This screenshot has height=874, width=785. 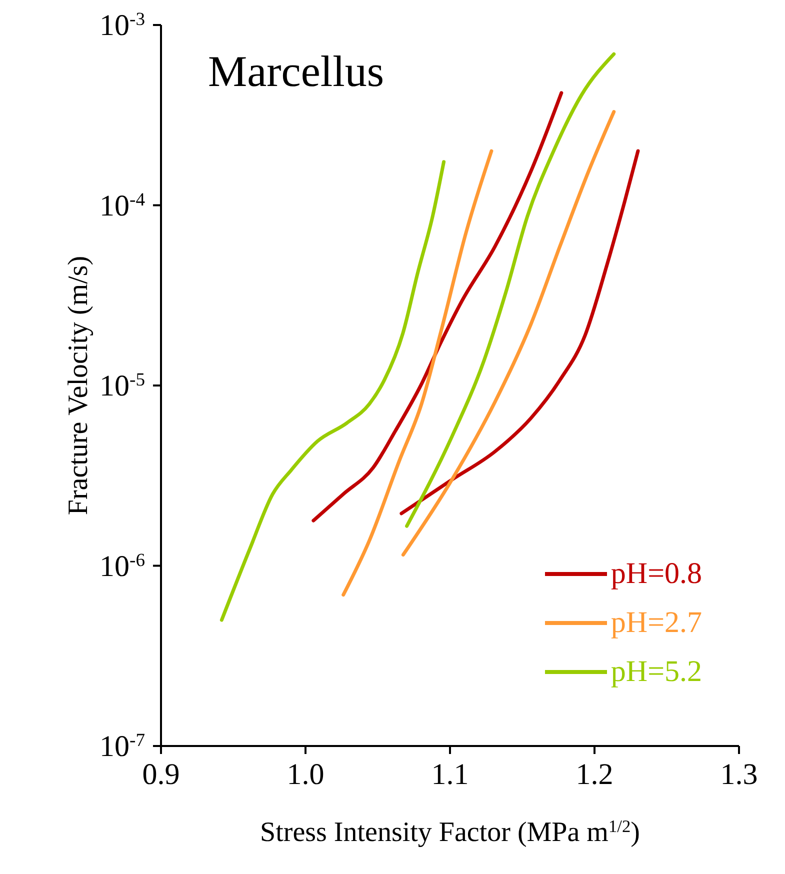 I want to click on x-tick-label: 0.9, so click(x=161, y=774).